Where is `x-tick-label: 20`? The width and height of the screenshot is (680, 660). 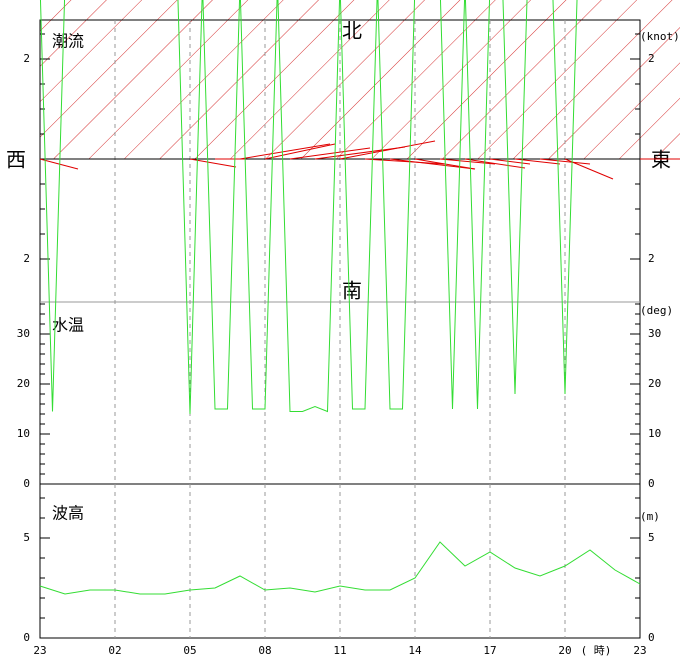 x-tick-label: 20 is located at coordinates (564, 650).